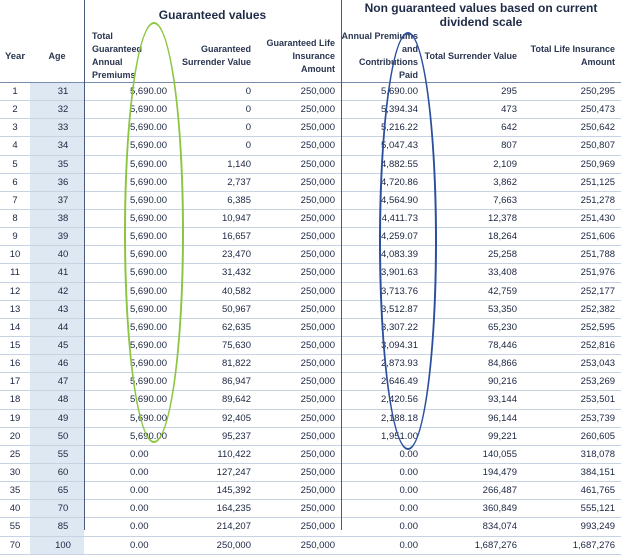 This screenshot has width=621, height=555. What do you see at coordinates (572, 364) in the screenshot?
I see `cell-total-life: 253,043` at bounding box center [572, 364].